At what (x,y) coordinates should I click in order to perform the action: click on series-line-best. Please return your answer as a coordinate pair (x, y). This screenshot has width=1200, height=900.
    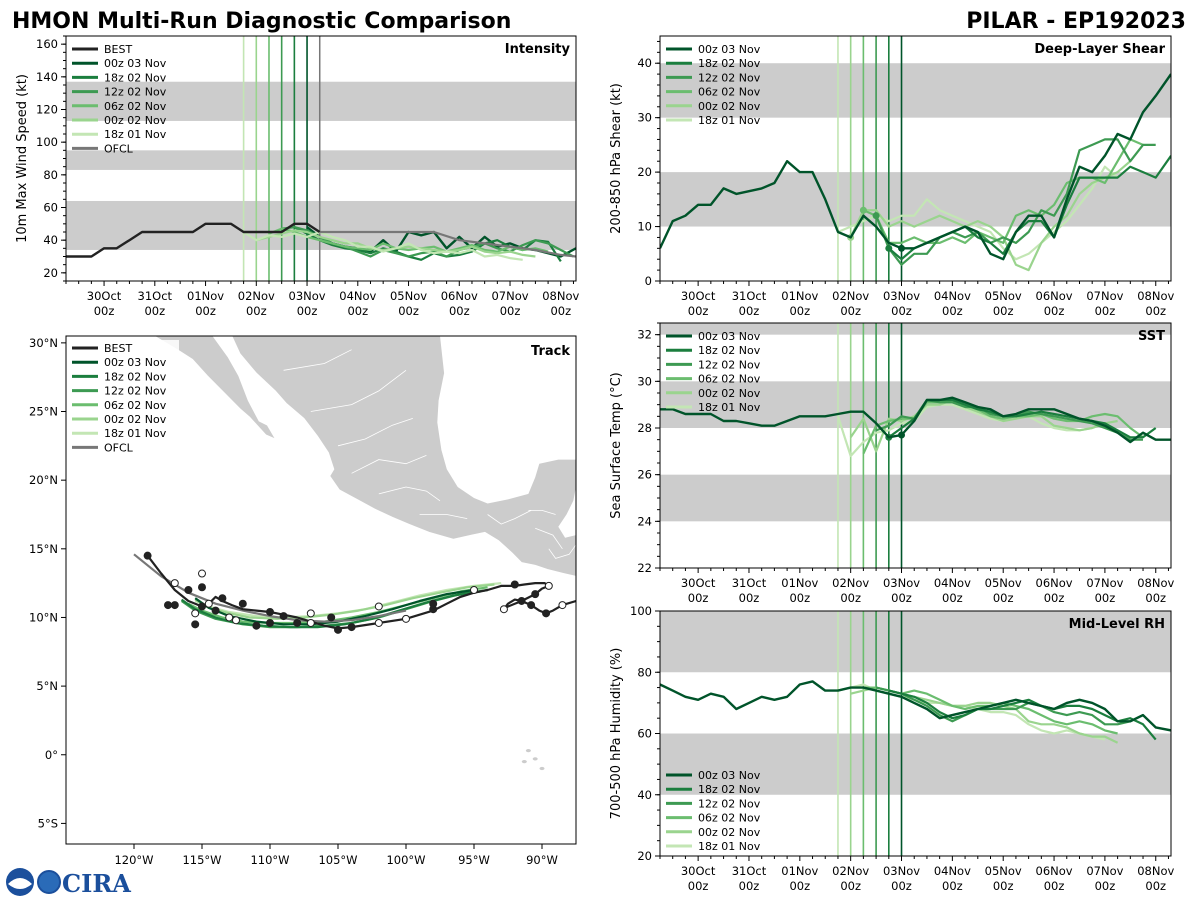
    Looking at the image, I should click on (193, 240).